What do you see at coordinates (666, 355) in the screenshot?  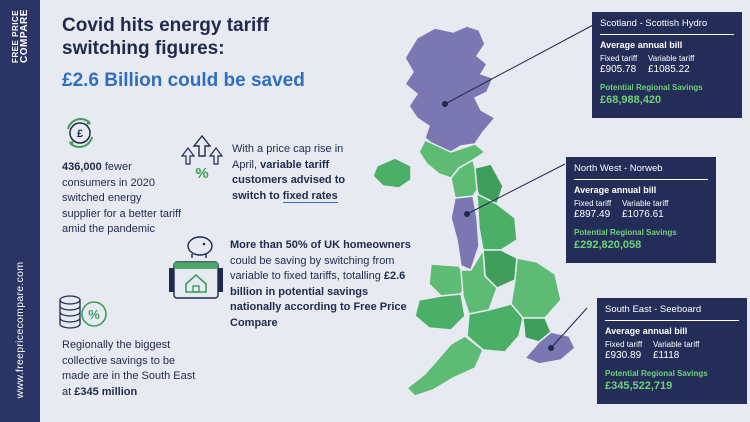 I see `variable-value: £1118` at bounding box center [666, 355].